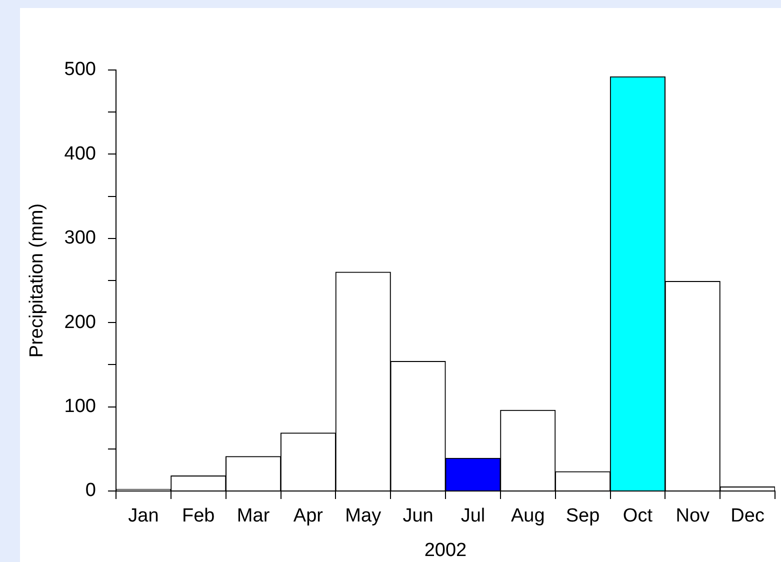 The image size is (781, 562). Describe the element at coordinates (80, 153) in the screenshot. I see `y-tick-label: 400` at that location.